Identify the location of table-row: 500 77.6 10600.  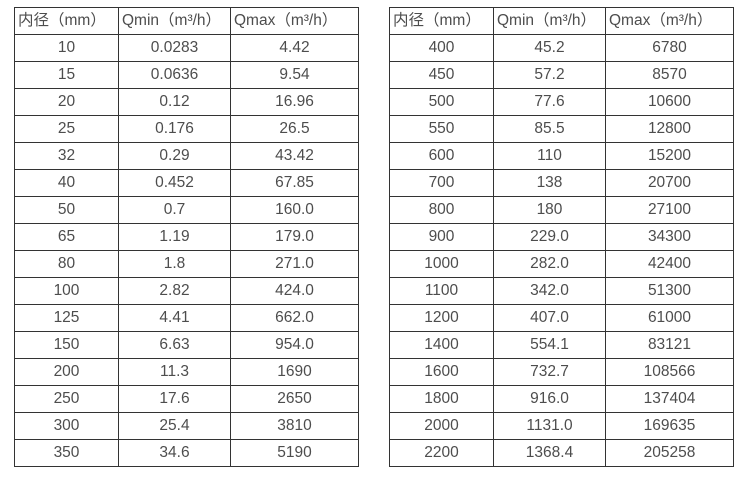
(561, 102).